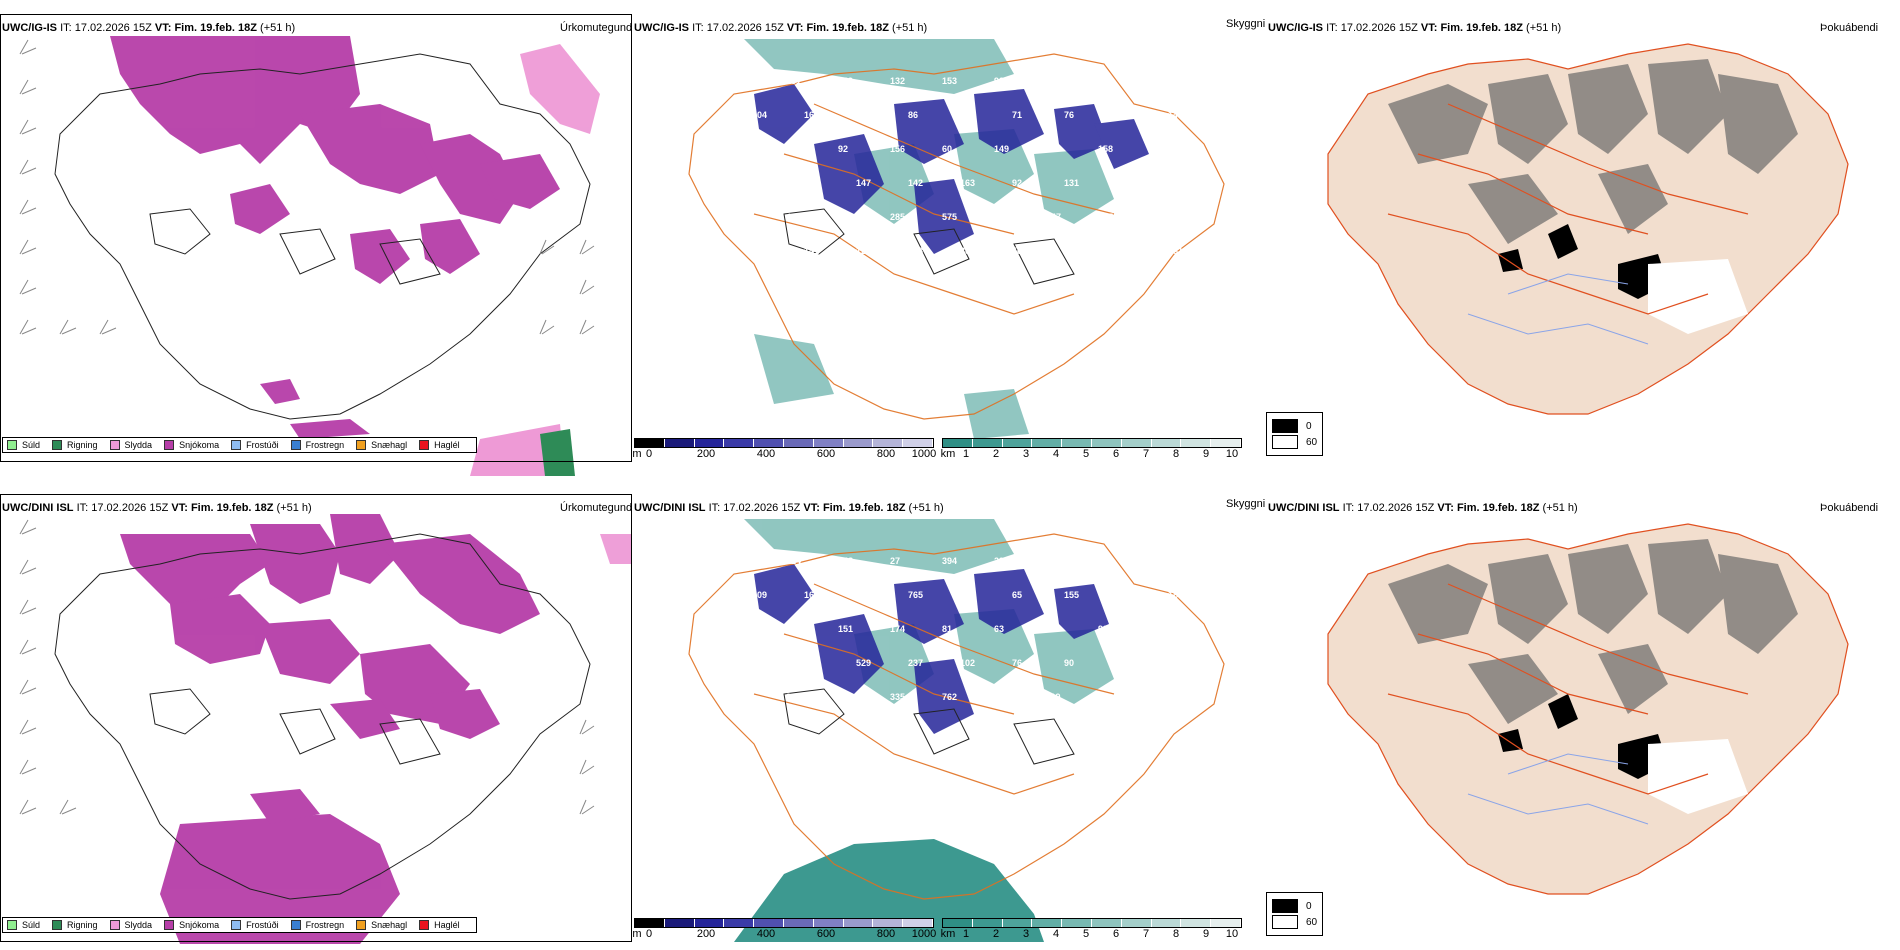 The width and height of the screenshot is (1900, 950). I want to click on cloudbase-label: 183, so click(811, 183).